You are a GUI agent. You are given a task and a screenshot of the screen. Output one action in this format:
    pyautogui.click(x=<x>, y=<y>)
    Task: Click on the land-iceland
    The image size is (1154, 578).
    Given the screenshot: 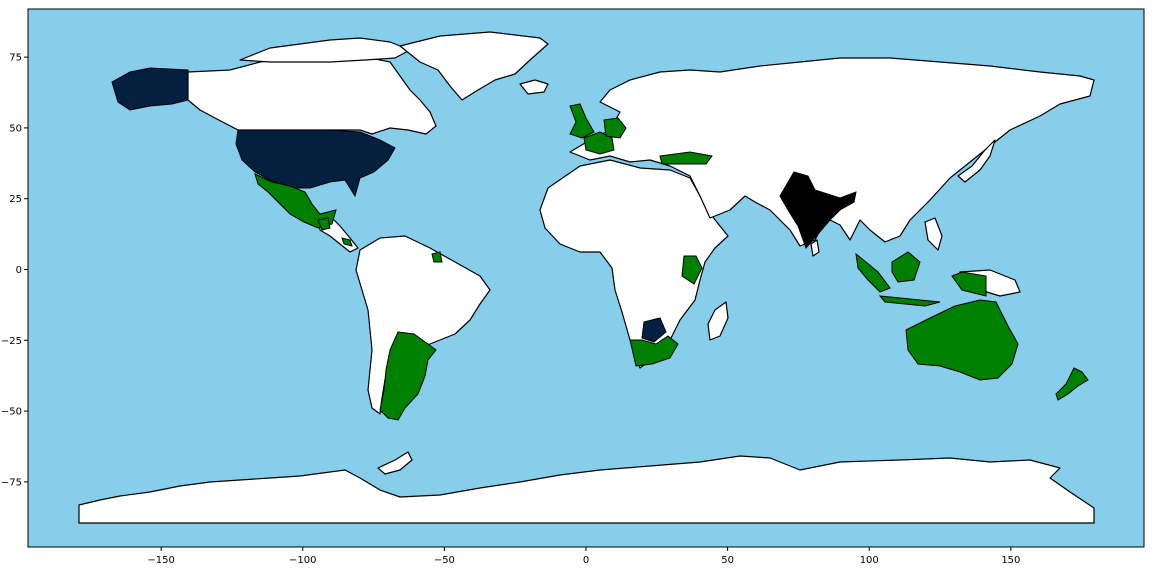 What is the action you would take?
    pyautogui.click(x=534, y=87)
    